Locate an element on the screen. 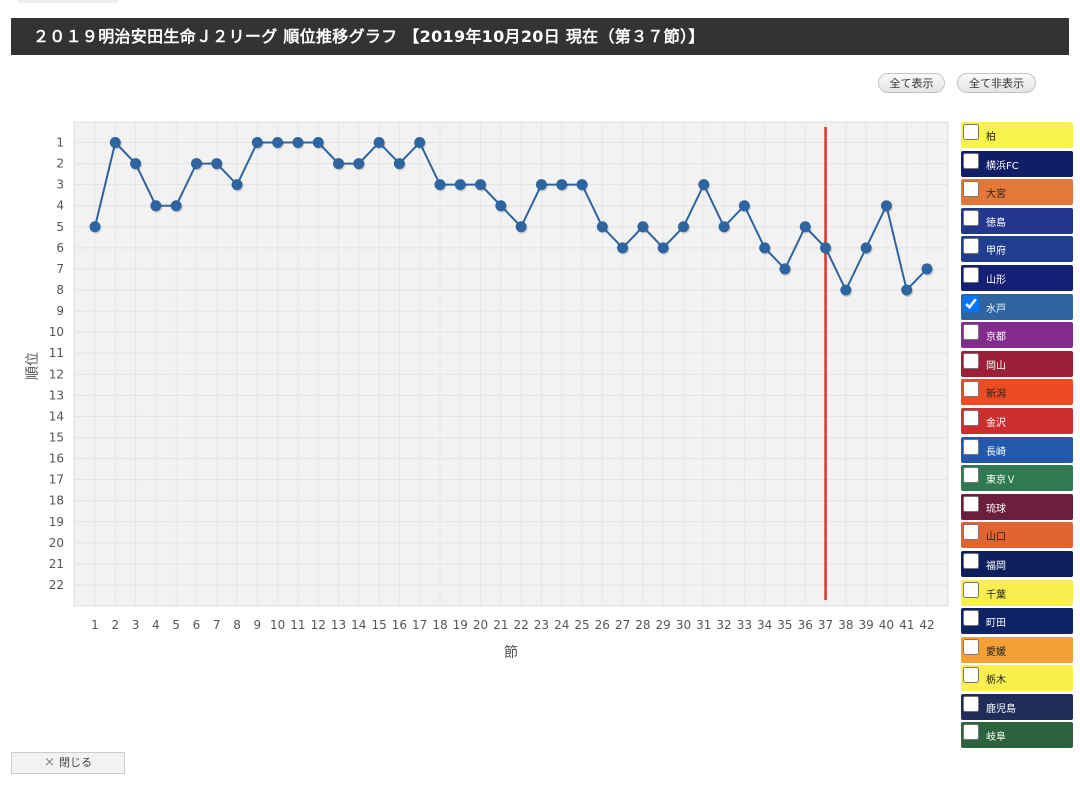  legend-item: 愛媛 is located at coordinates (1017, 649).